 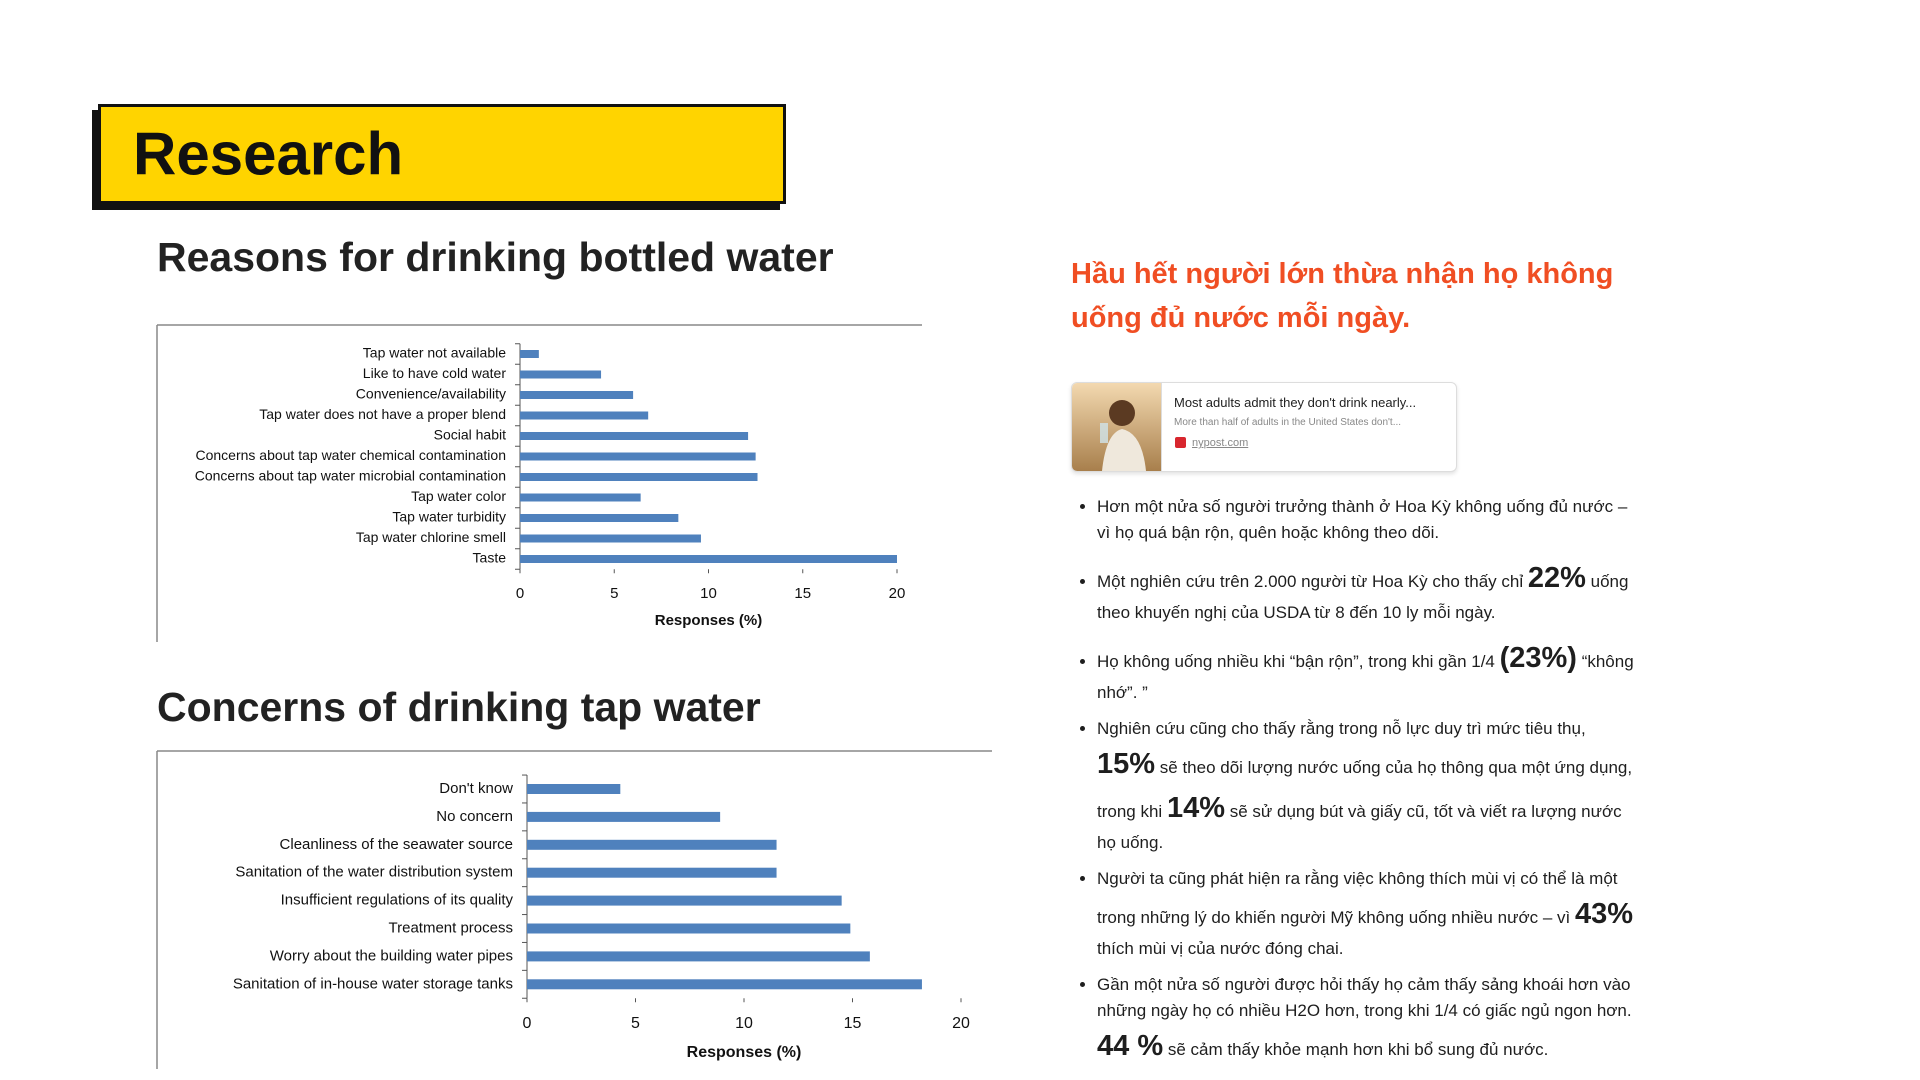 I want to click on highlight-number: (23%), so click(x=1538, y=658).